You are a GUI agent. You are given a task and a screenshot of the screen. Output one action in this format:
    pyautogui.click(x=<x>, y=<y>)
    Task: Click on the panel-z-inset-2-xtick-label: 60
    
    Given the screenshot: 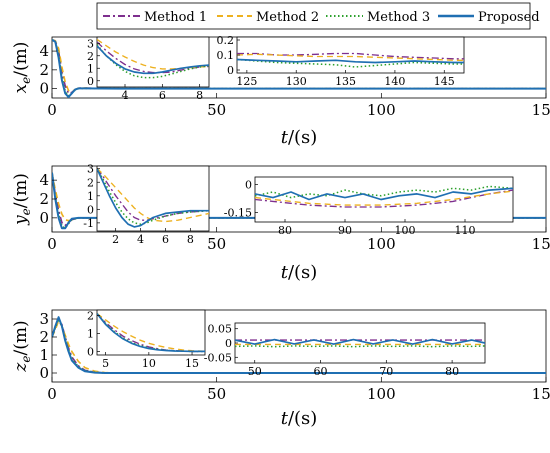 What is the action you would take?
    pyautogui.click(x=321, y=371)
    